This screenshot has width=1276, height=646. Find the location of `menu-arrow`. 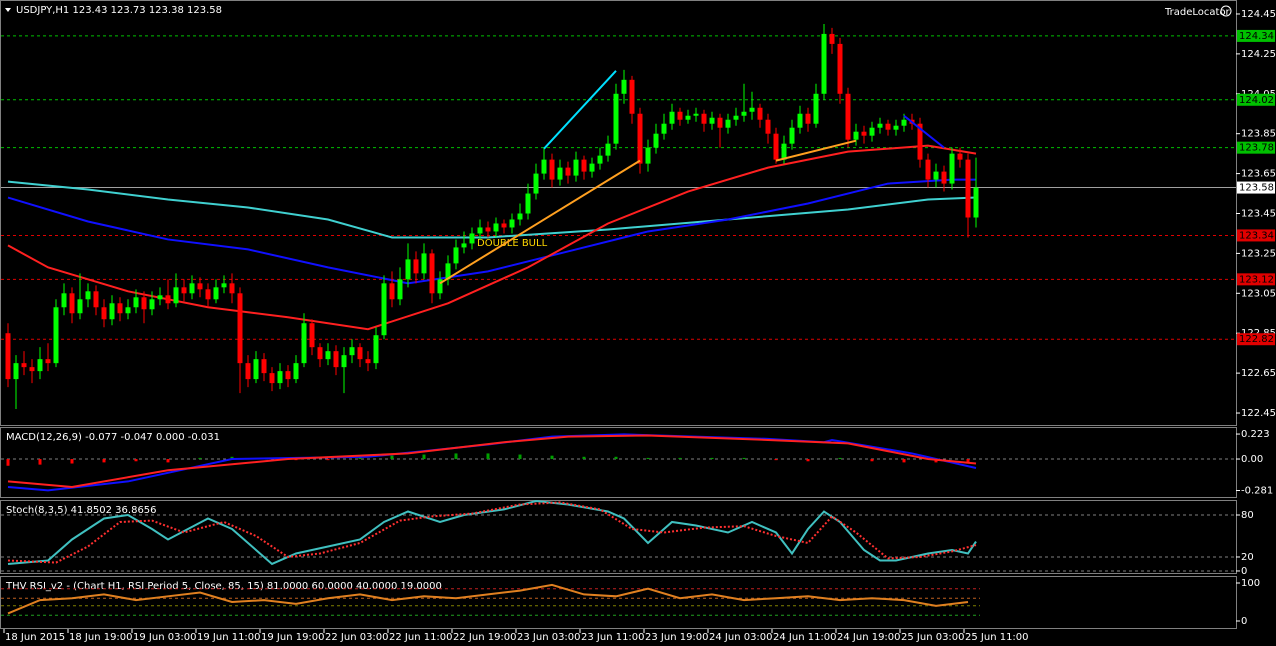

menu-arrow is located at coordinates (8, 10).